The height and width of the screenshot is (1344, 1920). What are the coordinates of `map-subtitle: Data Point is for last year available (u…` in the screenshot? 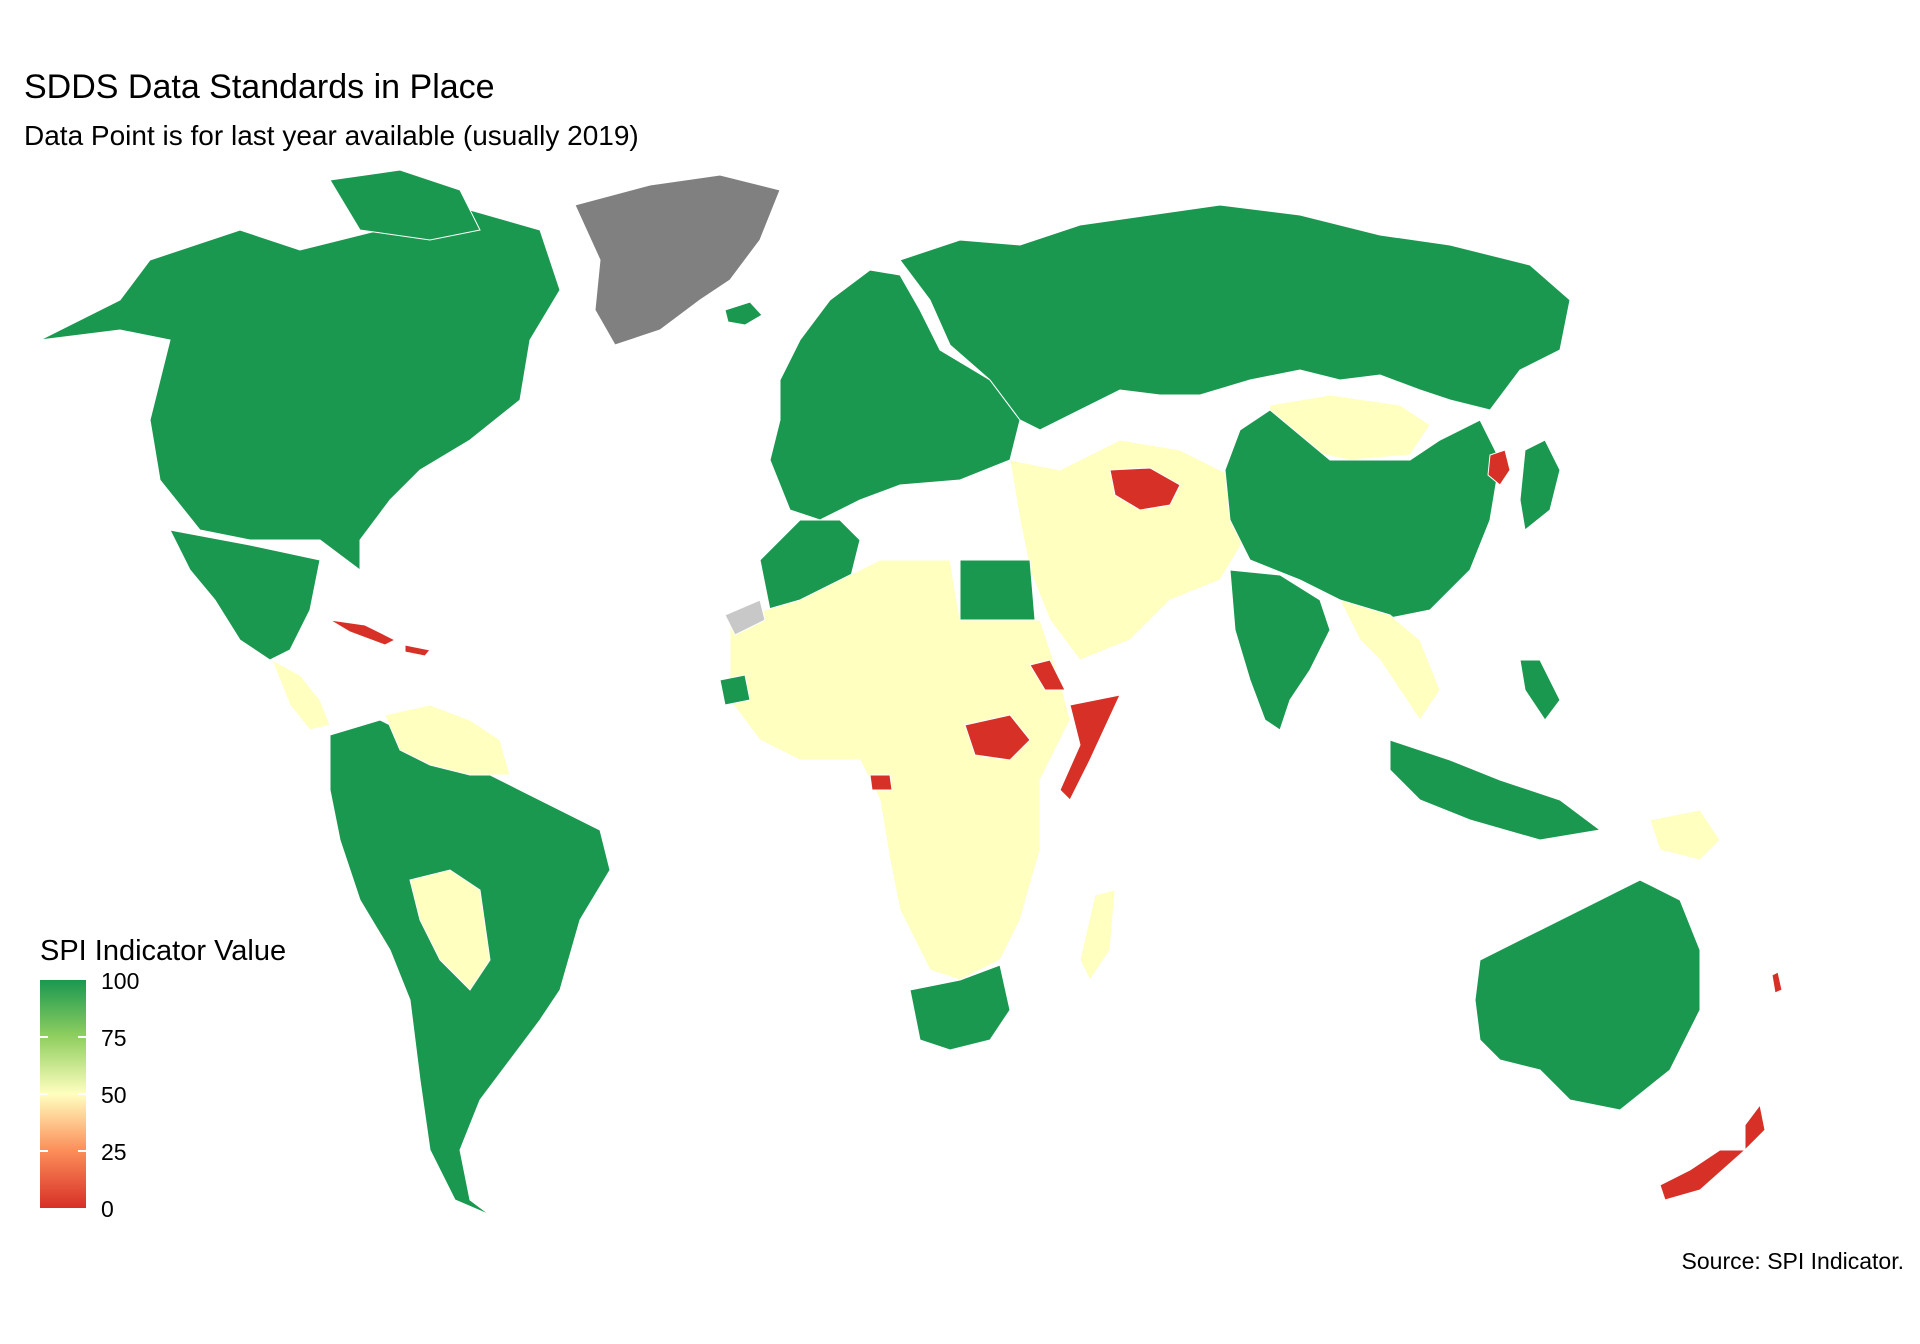 It's located at (331, 135).